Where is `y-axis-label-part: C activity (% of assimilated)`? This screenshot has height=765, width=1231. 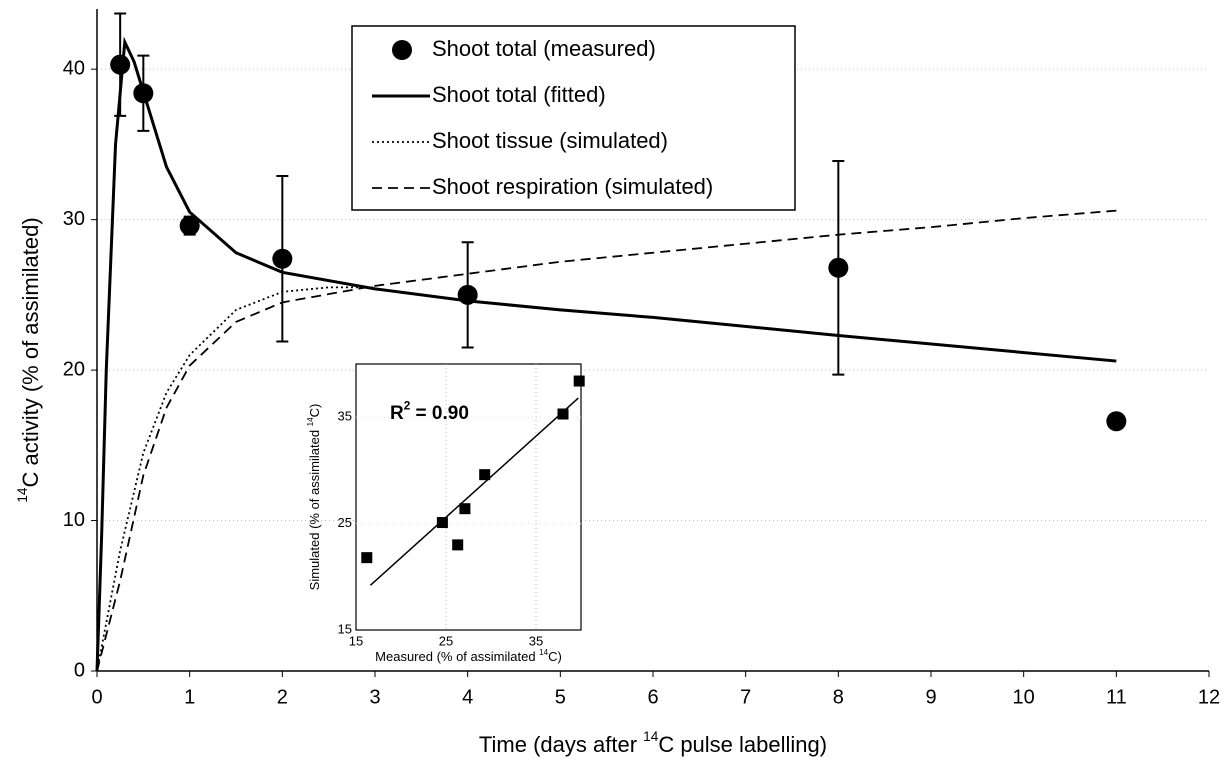
y-axis-label-part: C activity (% of assimilated) is located at coordinates (30, 352).